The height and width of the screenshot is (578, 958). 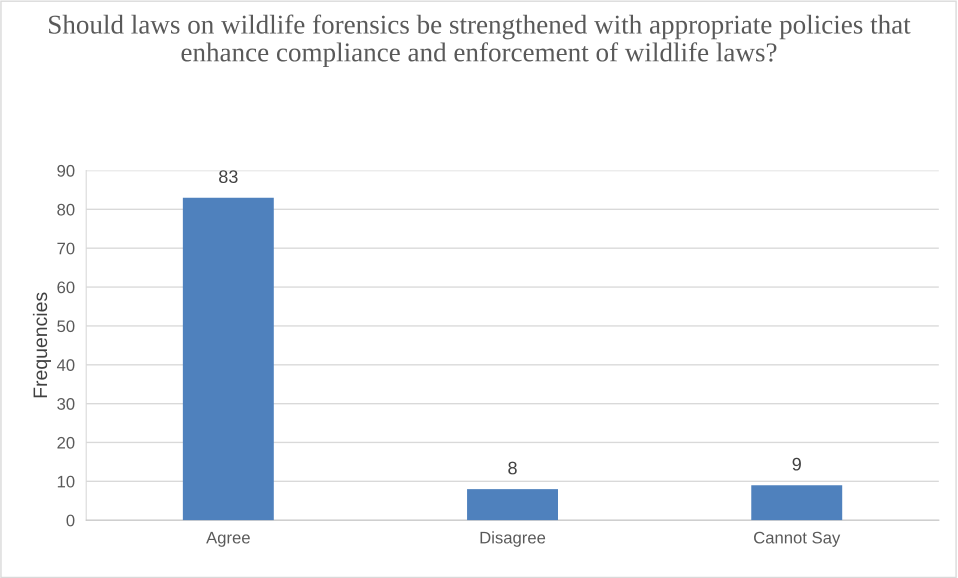 What do you see at coordinates (797, 539) in the screenshot?
I see `x-tick-label: Cannot Say` at bounding box center [797, 539].